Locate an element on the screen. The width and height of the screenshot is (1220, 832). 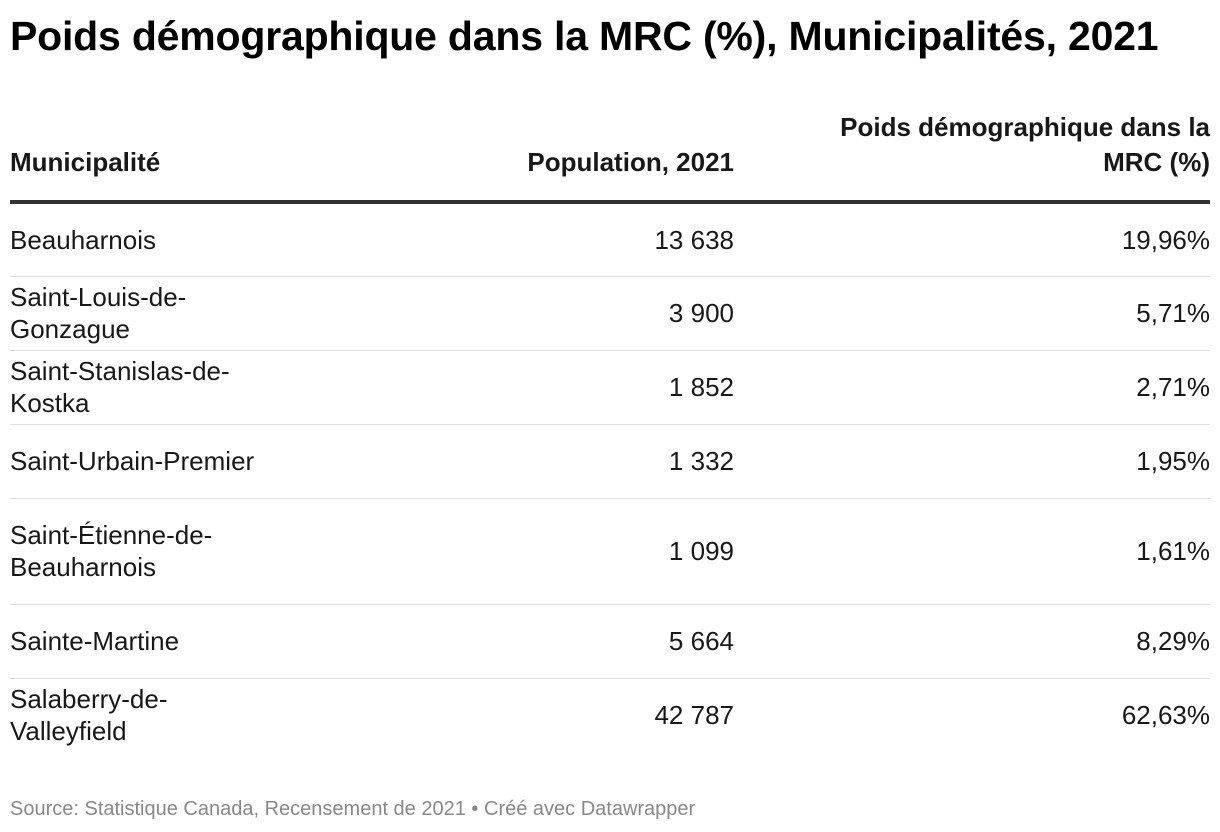
column-header-poids: Poids démographique dans la MRC (%) is located at coordinates (972, 157).